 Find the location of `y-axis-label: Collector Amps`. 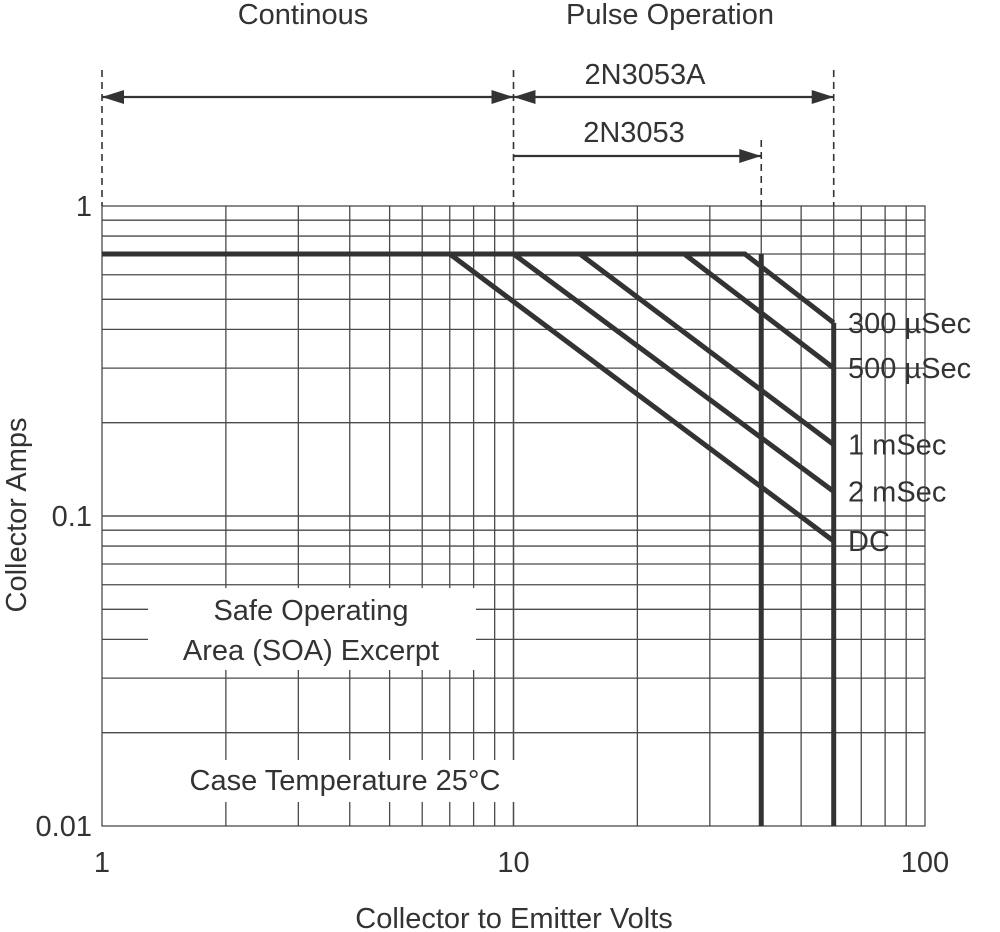

y-axis-label: Collector Amps is located at coordinates (17, 514).